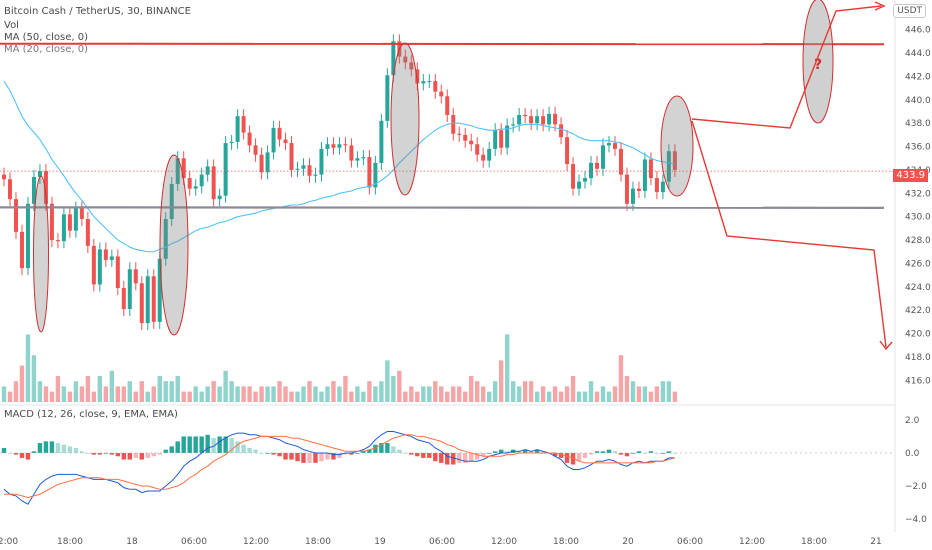 This screenshot has height=550, width=932. What do you see at coordinates (340, 466) in the screenshot?
I see `signal-line` at bounding box center [340, 466].